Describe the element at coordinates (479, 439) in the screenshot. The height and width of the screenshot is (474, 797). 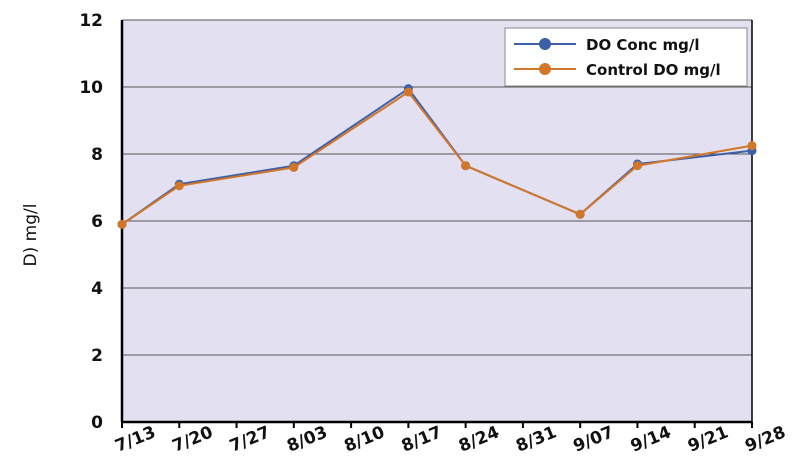
I see `x-tick-label: 8/24` at that location.